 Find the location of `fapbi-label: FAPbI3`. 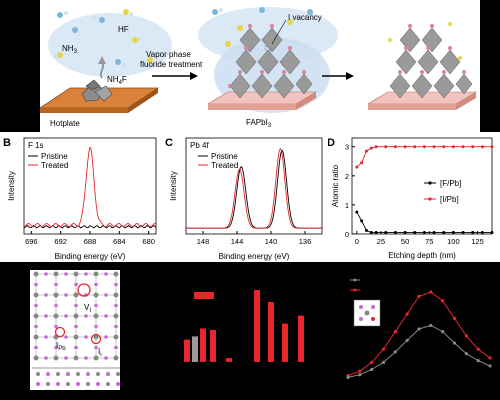

fapbi-label: FAPbI3 is located at coordinates (259, 123).